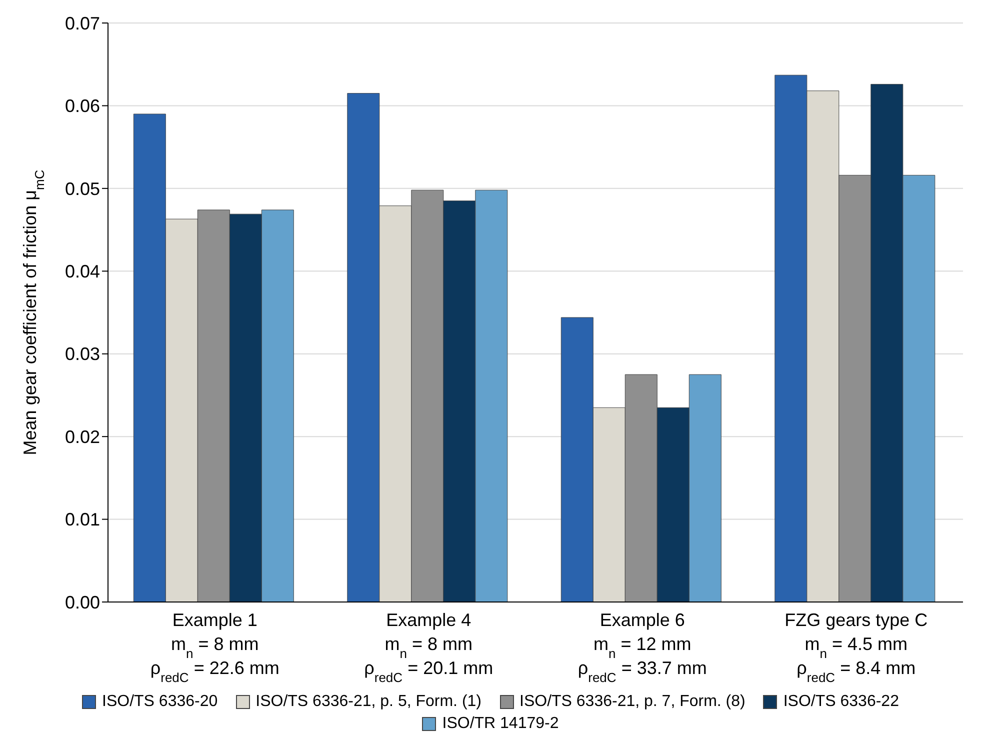 This screenshot has height=750, width=995. I want to click on y-tick-label: 0.00, so click(82, 602).